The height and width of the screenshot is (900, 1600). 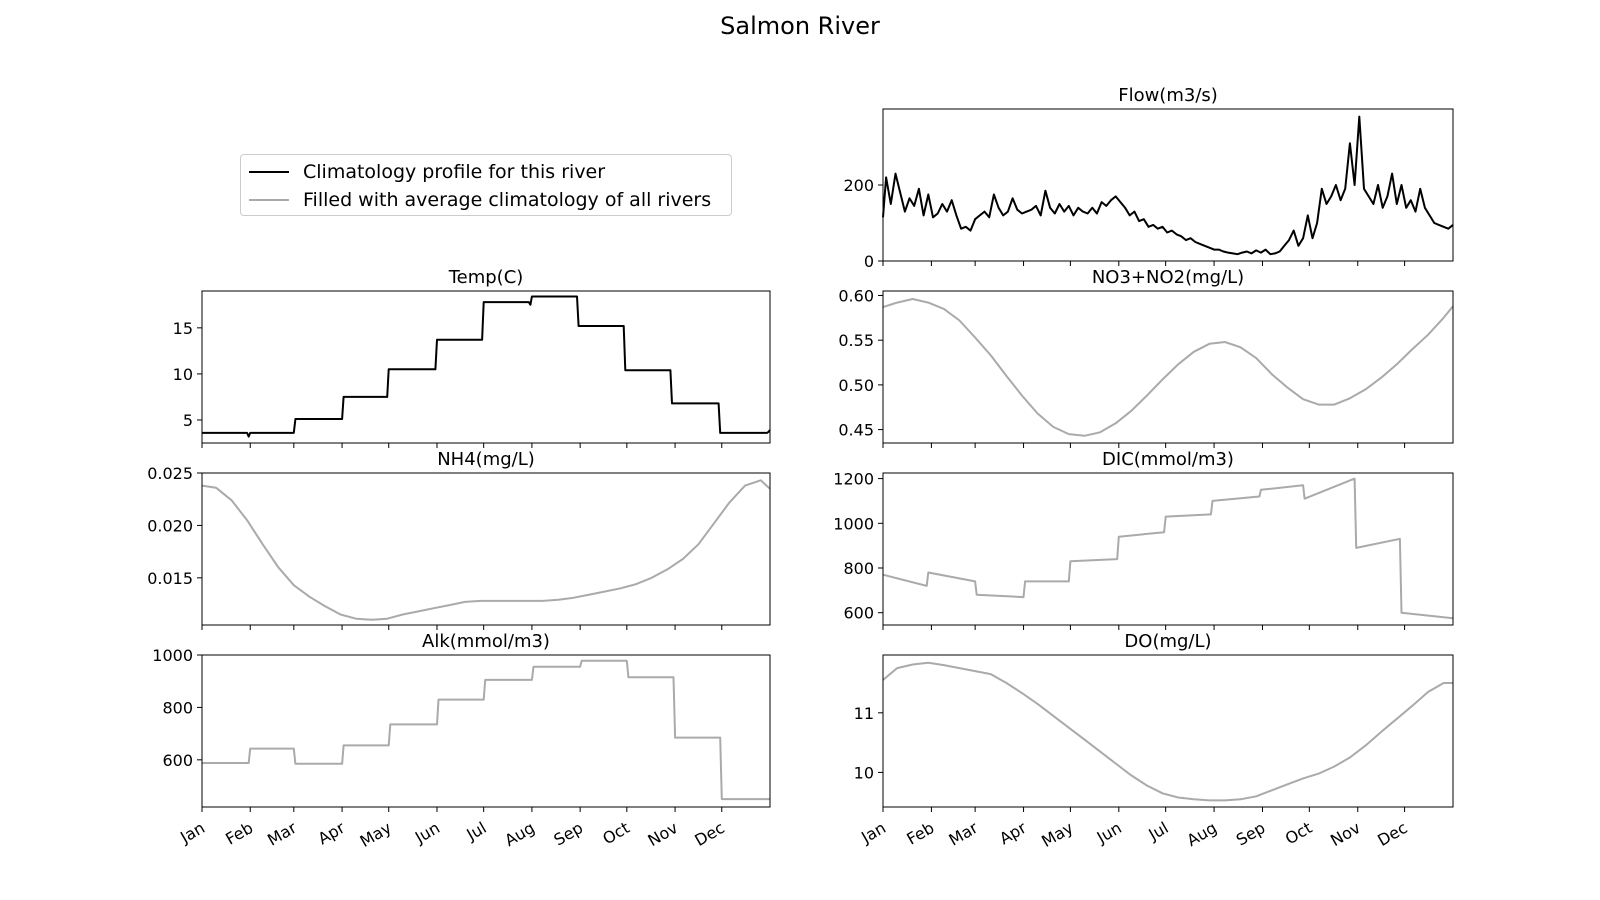 What do you see at coordinates (920, 833) in the screenshot?
I see `x-tick-label-do: Feb` at bounding box center [920, 833].